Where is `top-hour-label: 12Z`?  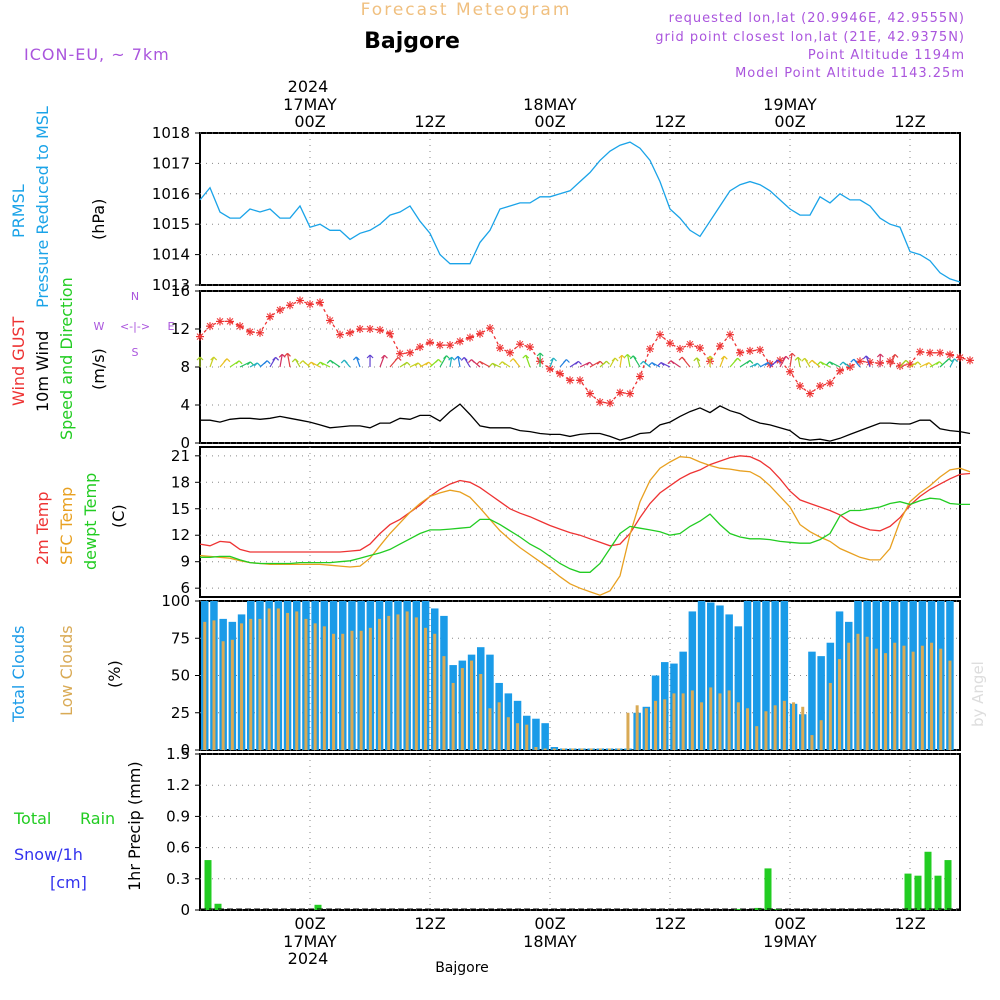 top-hour-label: 12Z is located at coordinates (669, 121).